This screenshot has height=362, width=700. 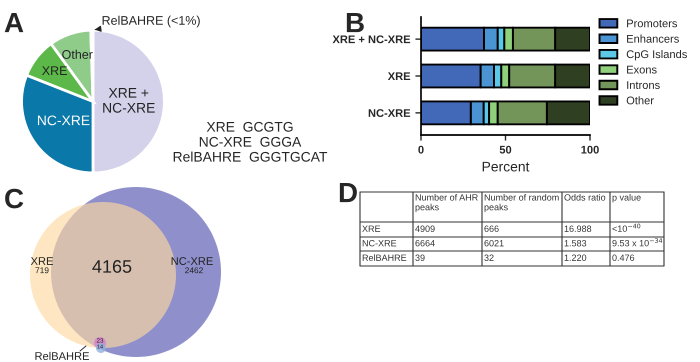 What do you see at coordinates (371, 229) in the screenshot?
I see `category-label: XRE` at bounding box center [371, 229].